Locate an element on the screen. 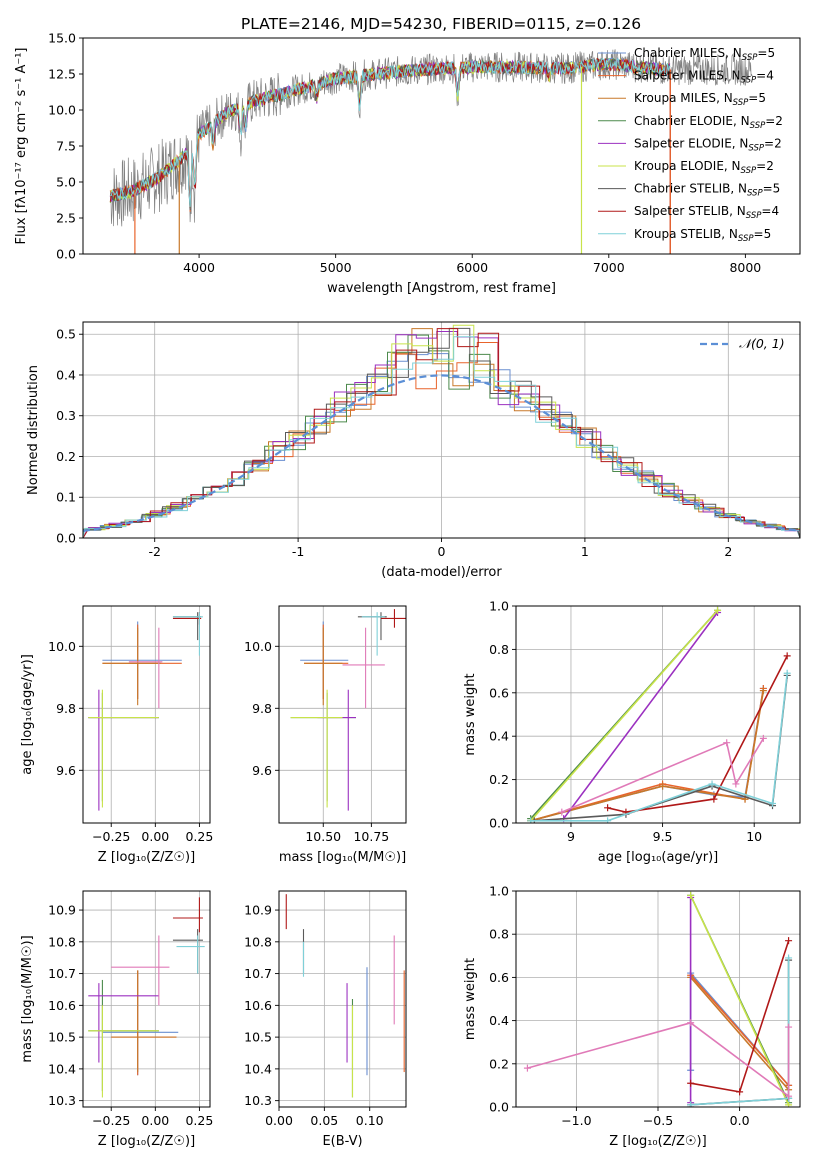 This screenshot has width=819, height=1170. y-tick-label: 10.8 is located at coordinates (258, 941).